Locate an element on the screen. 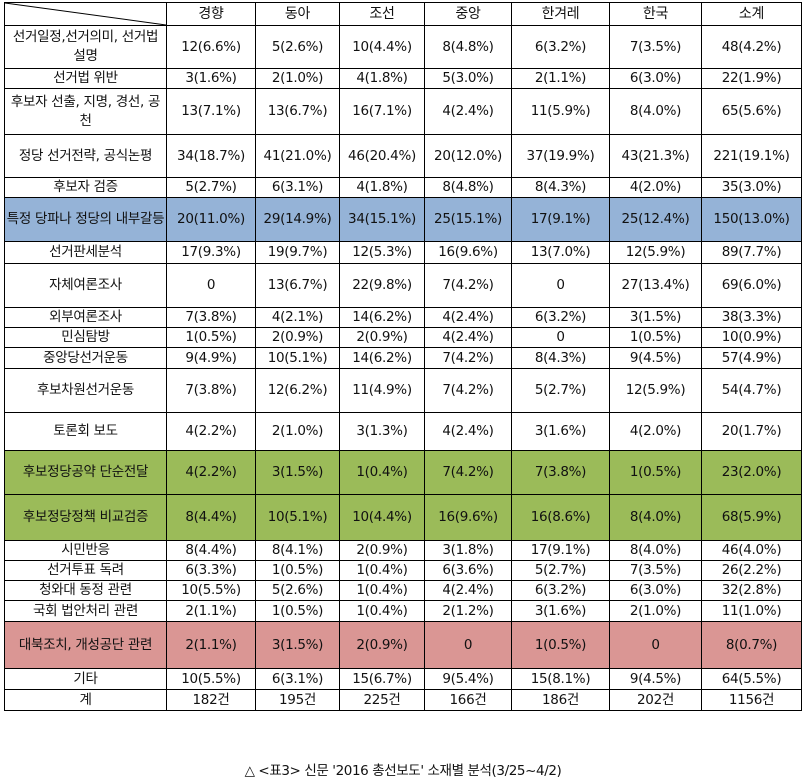  table-cell: 2(1.0%) is located at coordinates (297, 431).